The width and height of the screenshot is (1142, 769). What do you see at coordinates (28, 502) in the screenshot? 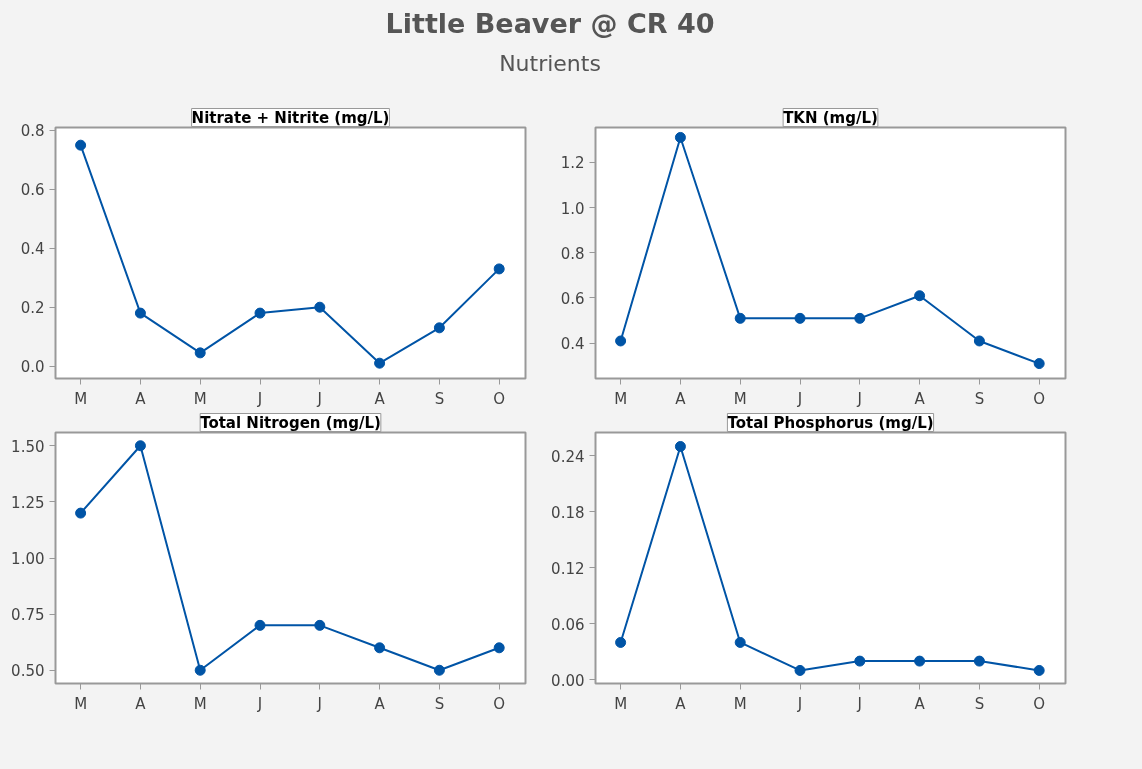
I see `y-tick-label: 1.25` at bounding box center [28, 502].